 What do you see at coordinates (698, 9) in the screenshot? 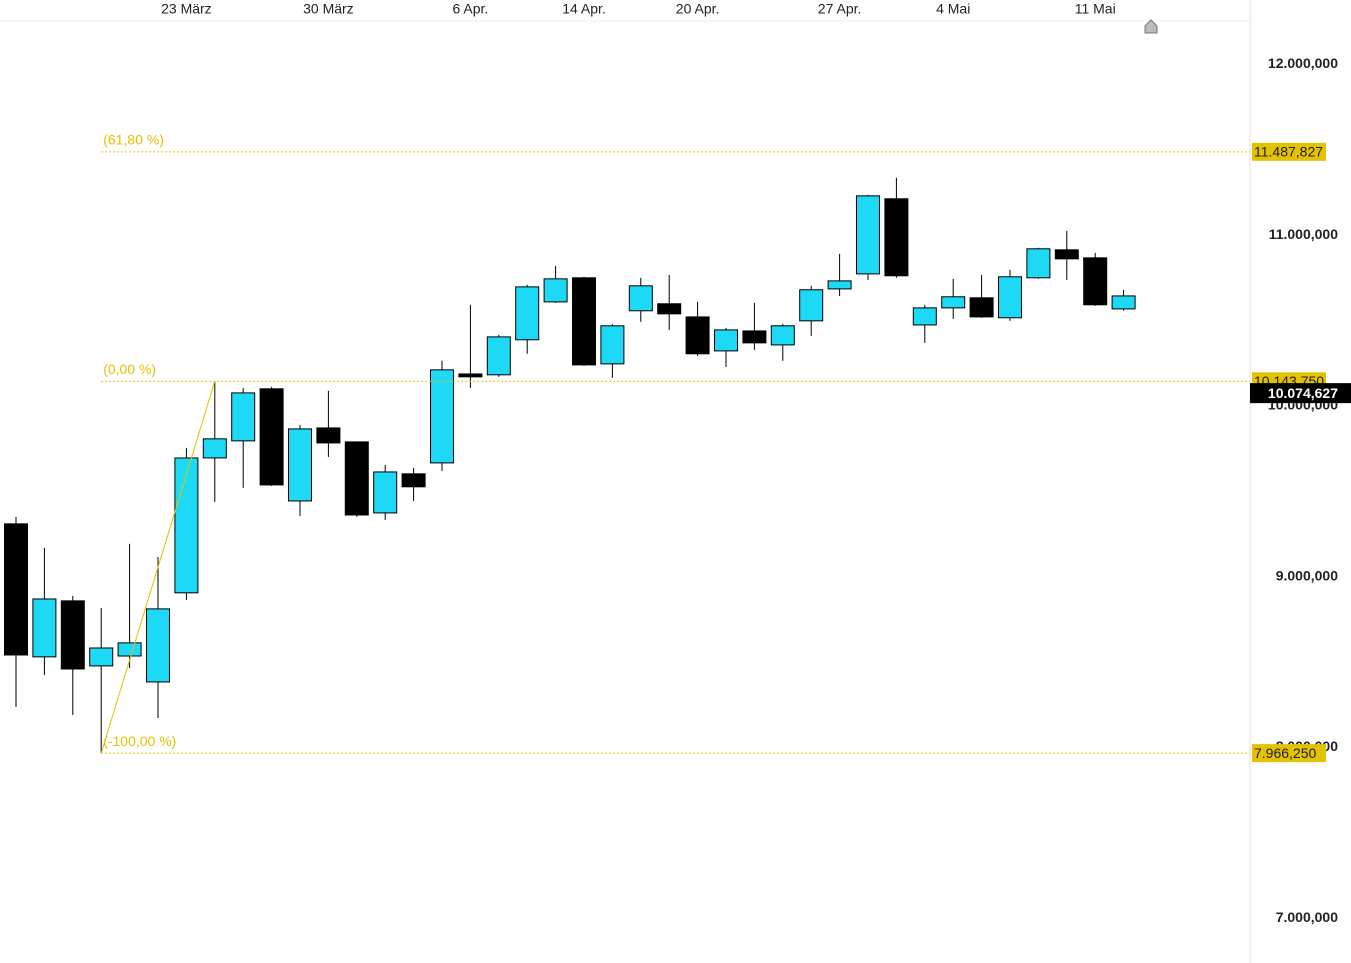
I see `x-tick-label: 20 Apr.` at bounding box center [698, 9].